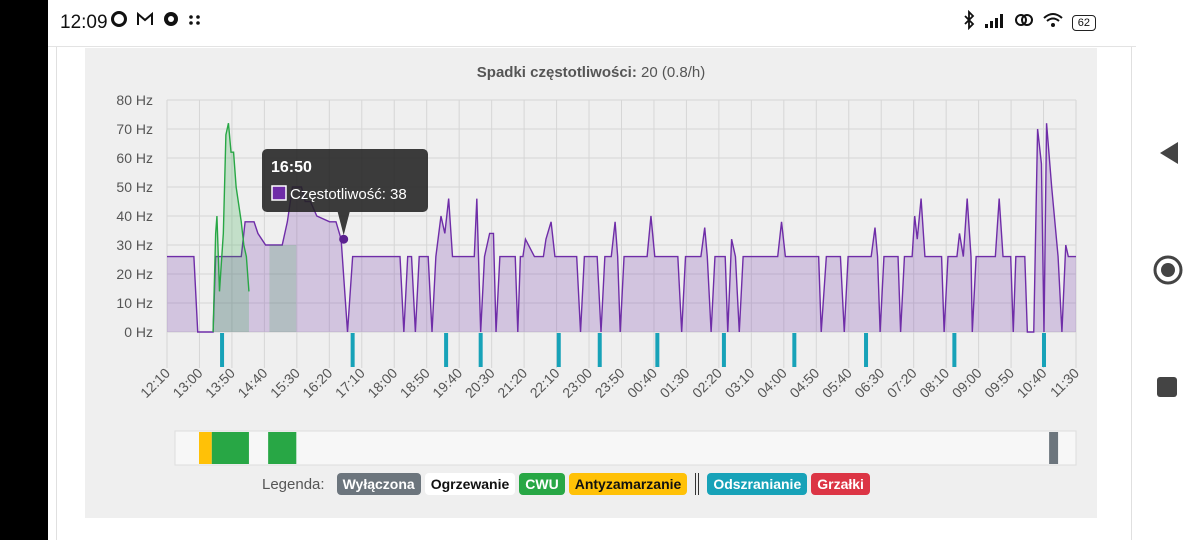  What do you see at coordinates (171, 21) in the screenshot?
I see `chrome-icon` at bounding box center [171, 21].